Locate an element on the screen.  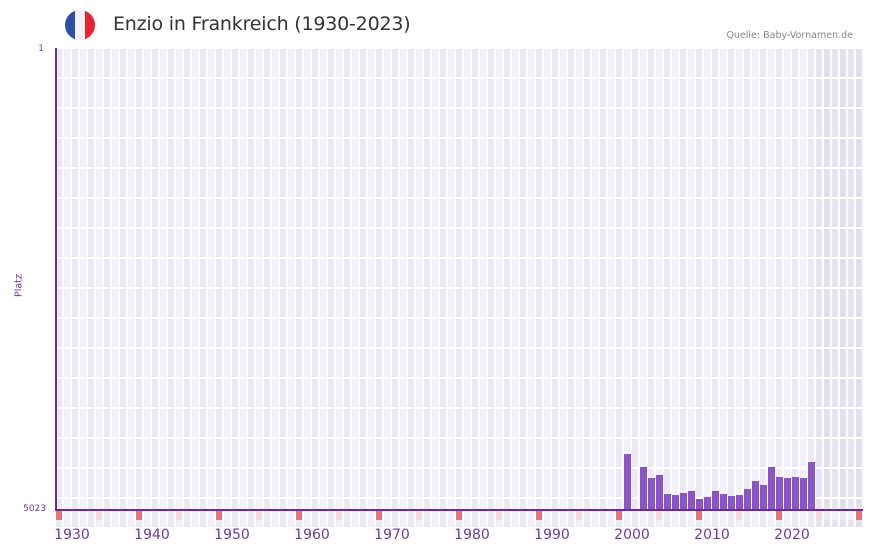
bar-2015 is located at coordinates (755, 495).